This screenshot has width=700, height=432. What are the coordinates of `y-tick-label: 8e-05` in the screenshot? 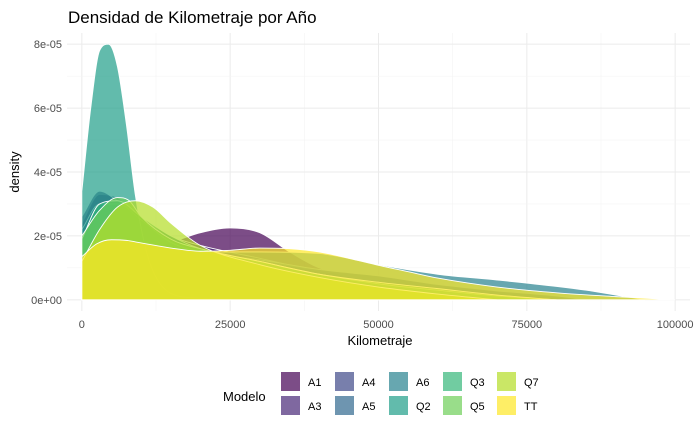 It's located at (48, 45).